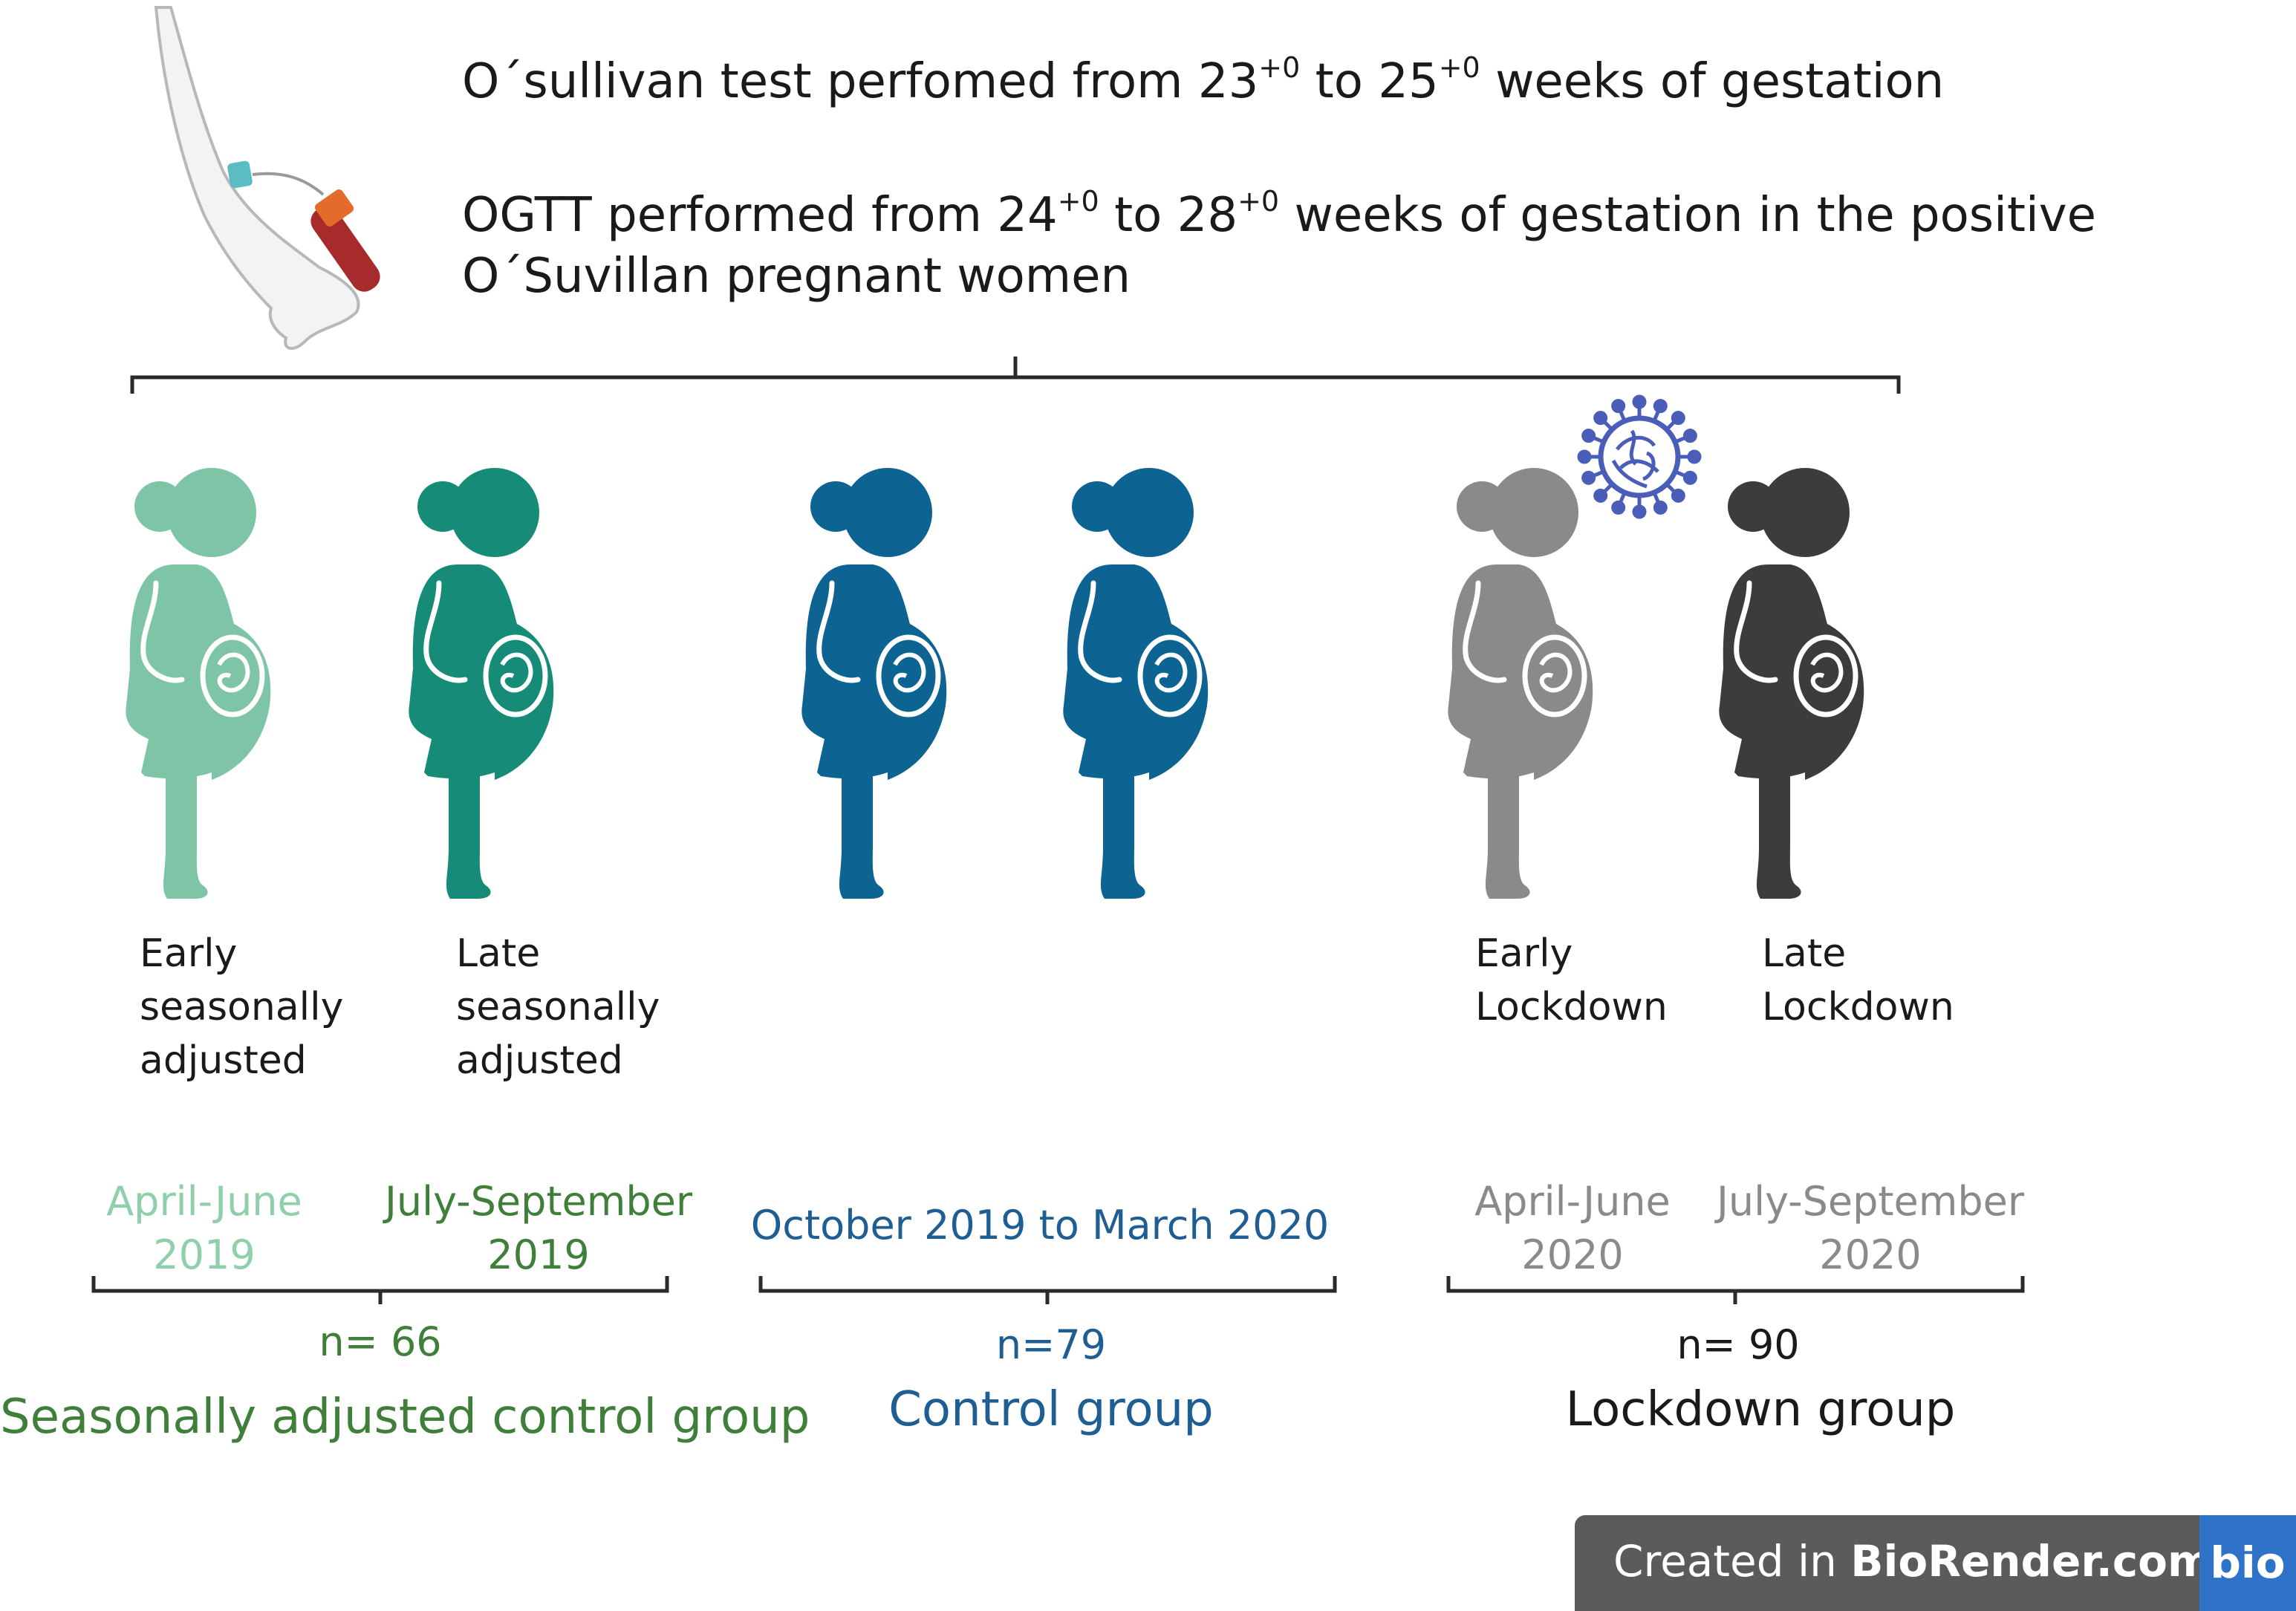  I want to click on lockdown-count: n= 90, so click(1738, 1344).